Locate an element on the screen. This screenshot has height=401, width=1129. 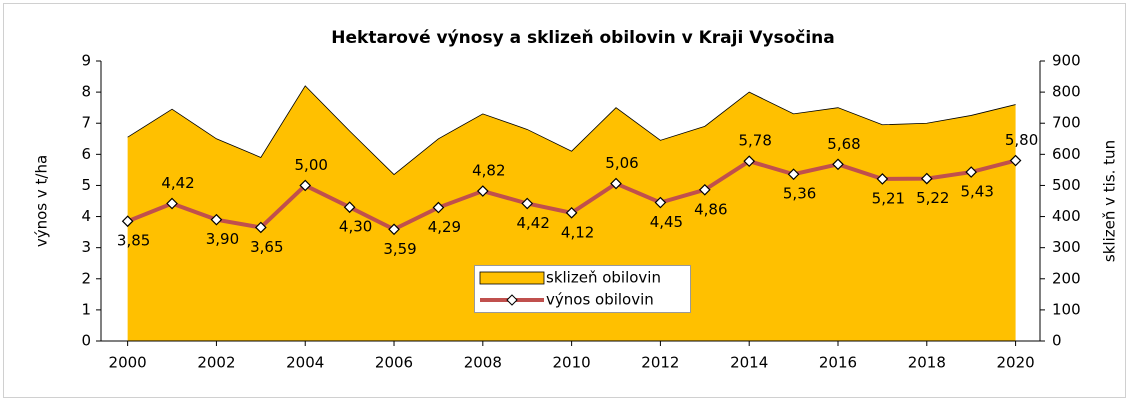
y-tick-label: 0 is located at coordinates (86, 341).